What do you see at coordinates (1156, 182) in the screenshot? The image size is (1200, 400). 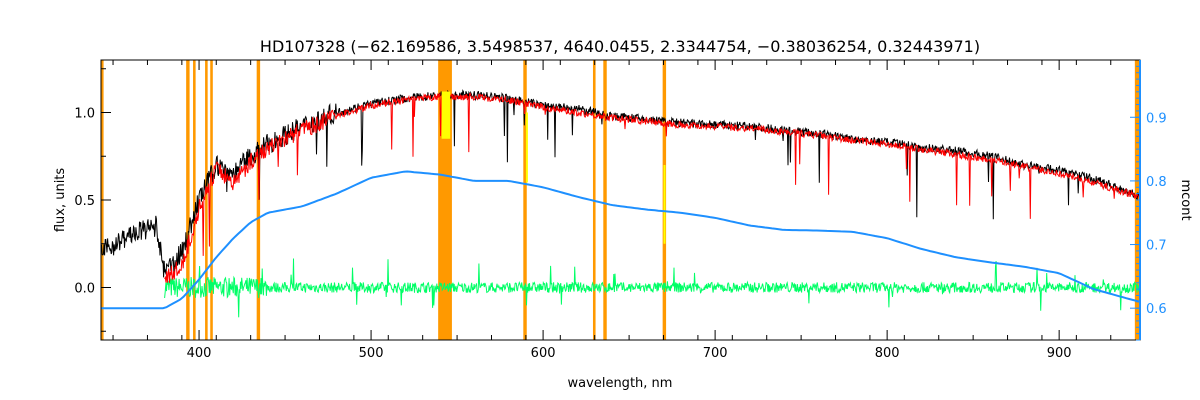 I see `y2-tick-label: 0.8` at bounding box center [1156, 182].